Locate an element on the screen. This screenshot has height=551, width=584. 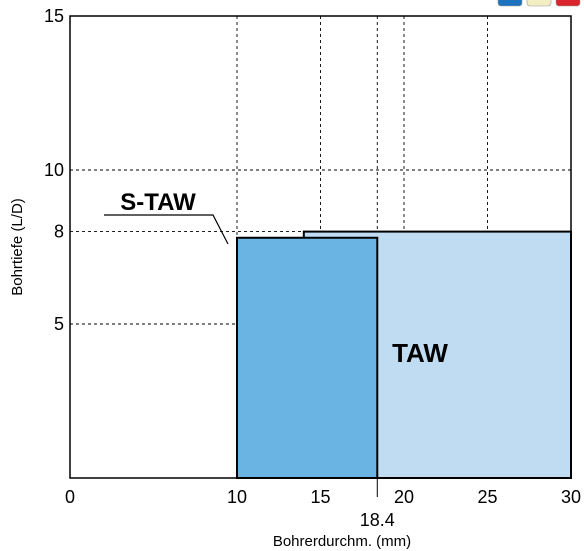
label-s-taw: S-TAW is located at coordinates (158, 202).